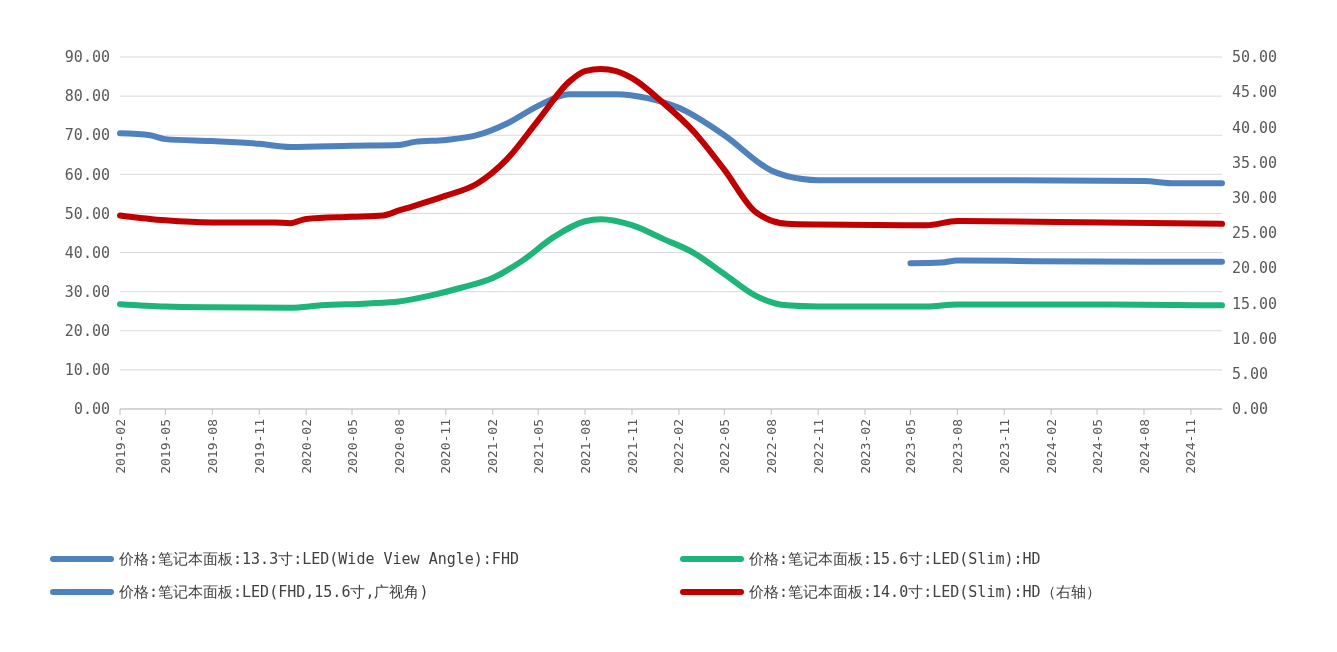  What do you see at coordinates (724, 446) in the screenshot?
I see `x-tick-label: 2022-05` at bounding box center [724, 446].